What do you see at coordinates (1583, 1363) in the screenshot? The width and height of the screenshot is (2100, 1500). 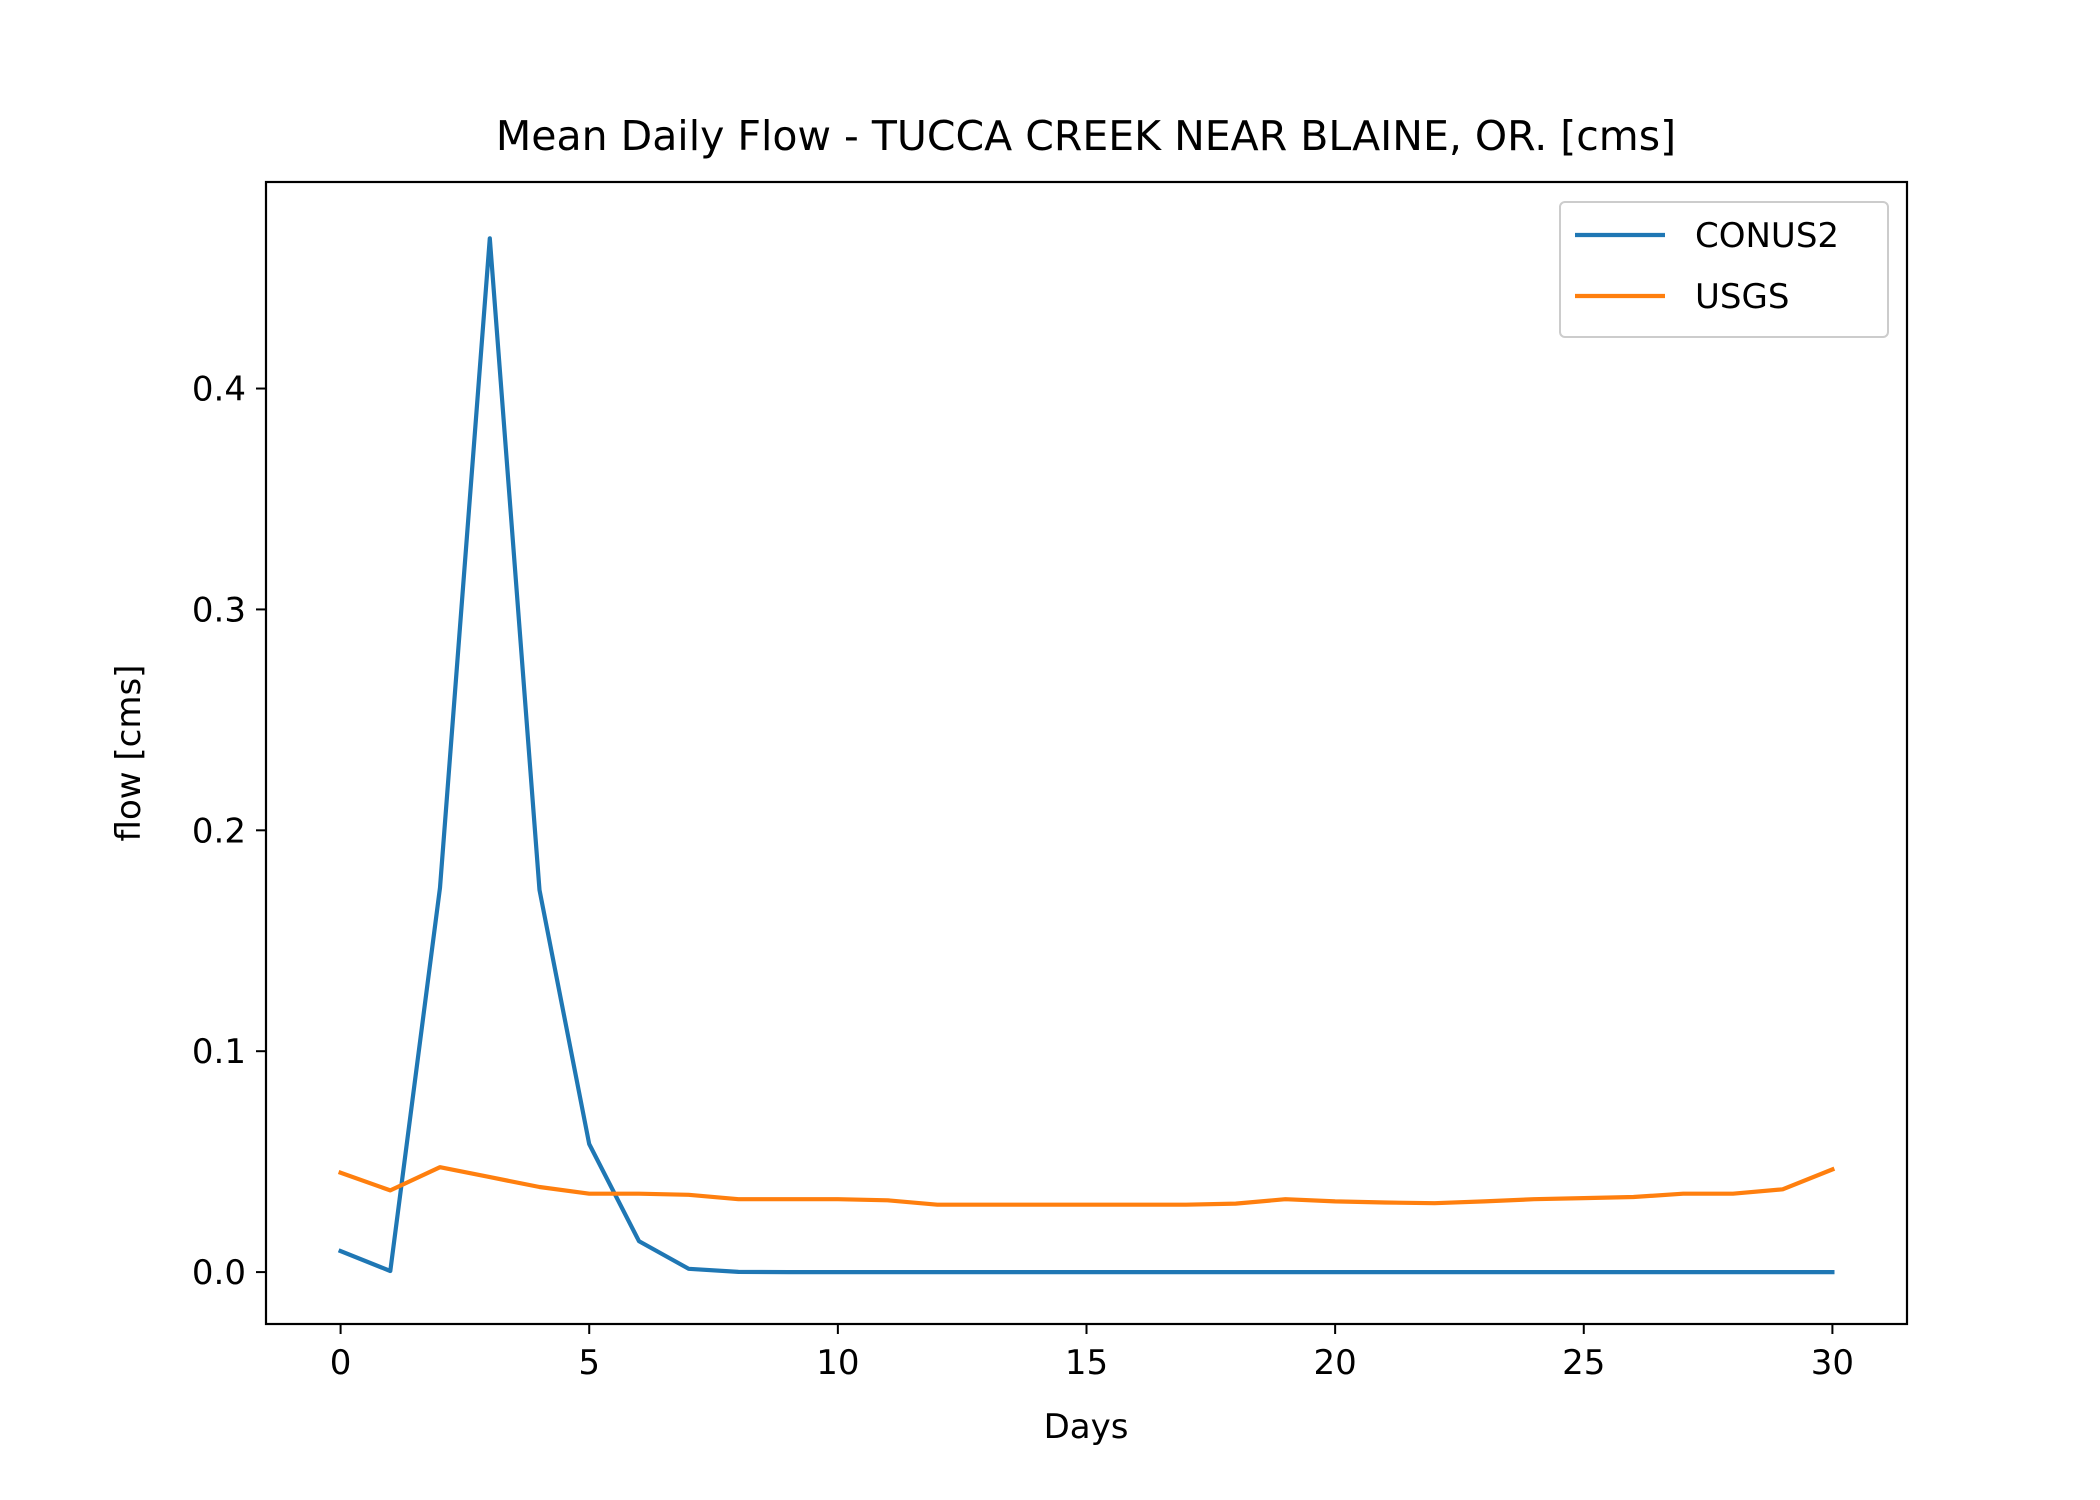 I see `x-tick-label: 25` at bounding box center [1583, 1363].